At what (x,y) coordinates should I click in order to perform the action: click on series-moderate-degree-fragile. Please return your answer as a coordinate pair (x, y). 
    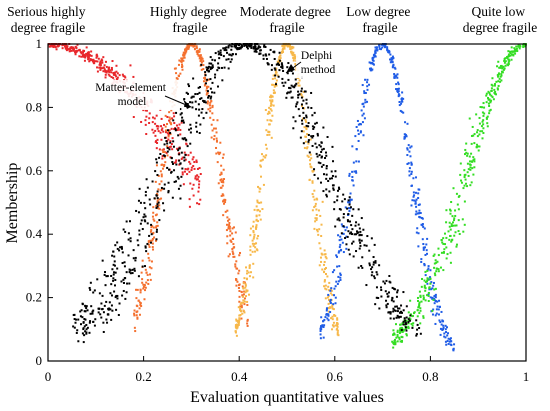
    Looking at the image, I should click on (287, 190).